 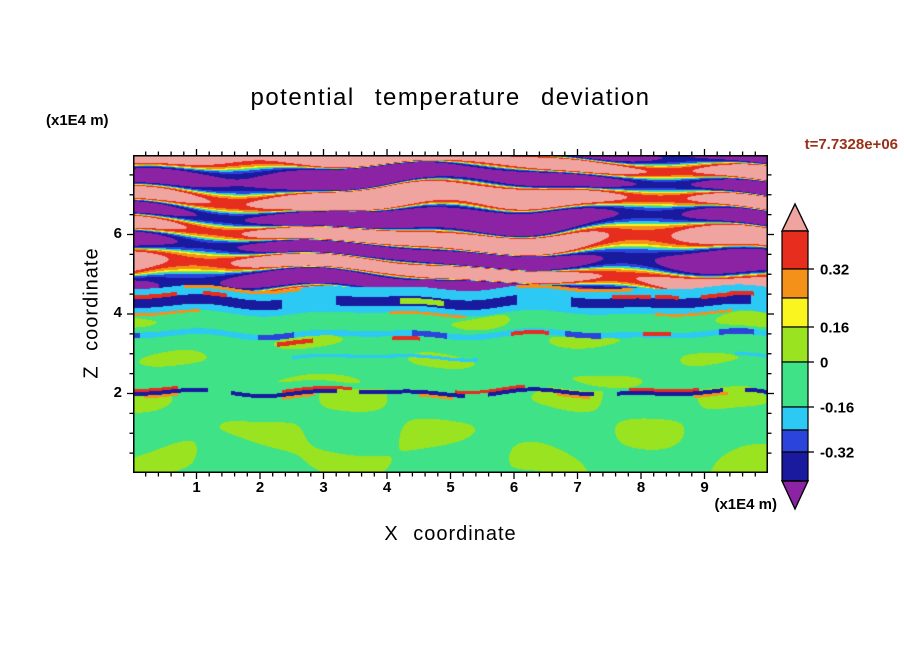 What do you see at coordinates (77, 120) in the screenshot?
I see `z-axis-unit-label: (x1E4 m)` at bounding box center [77, 120].